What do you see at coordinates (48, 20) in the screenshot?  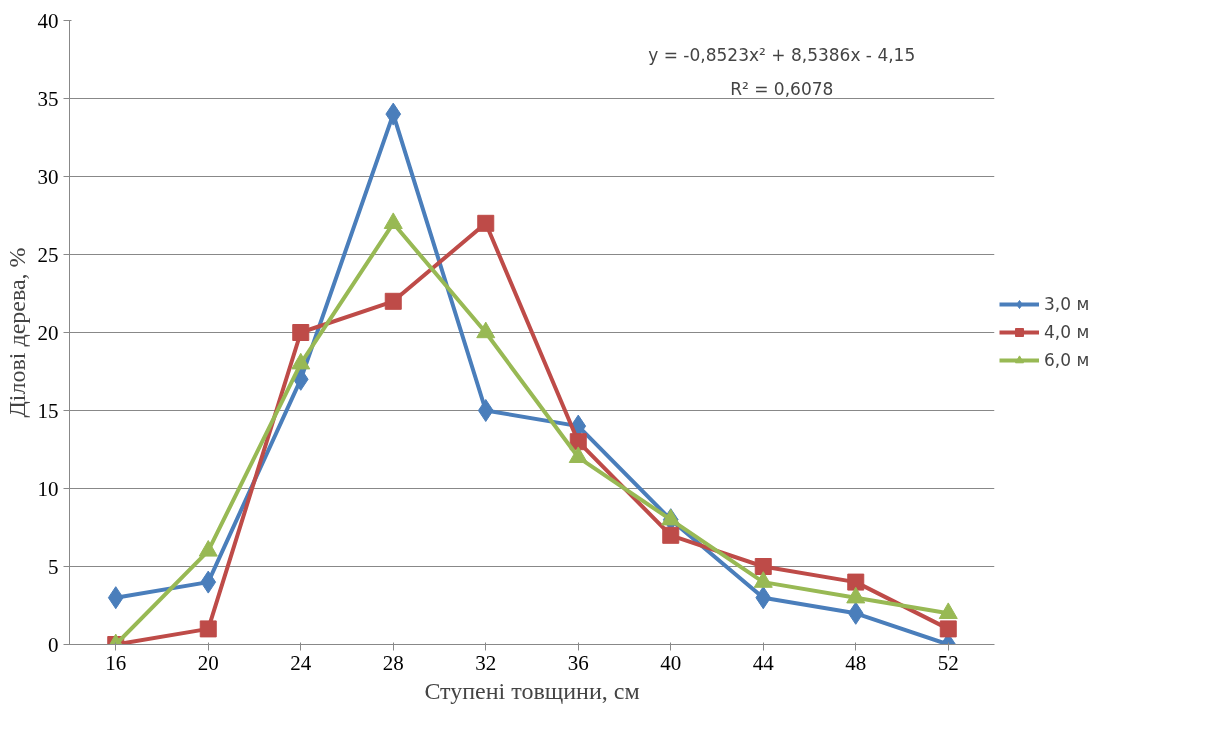 I see `y-tick-label: 40` at bounding box center [48, 20].